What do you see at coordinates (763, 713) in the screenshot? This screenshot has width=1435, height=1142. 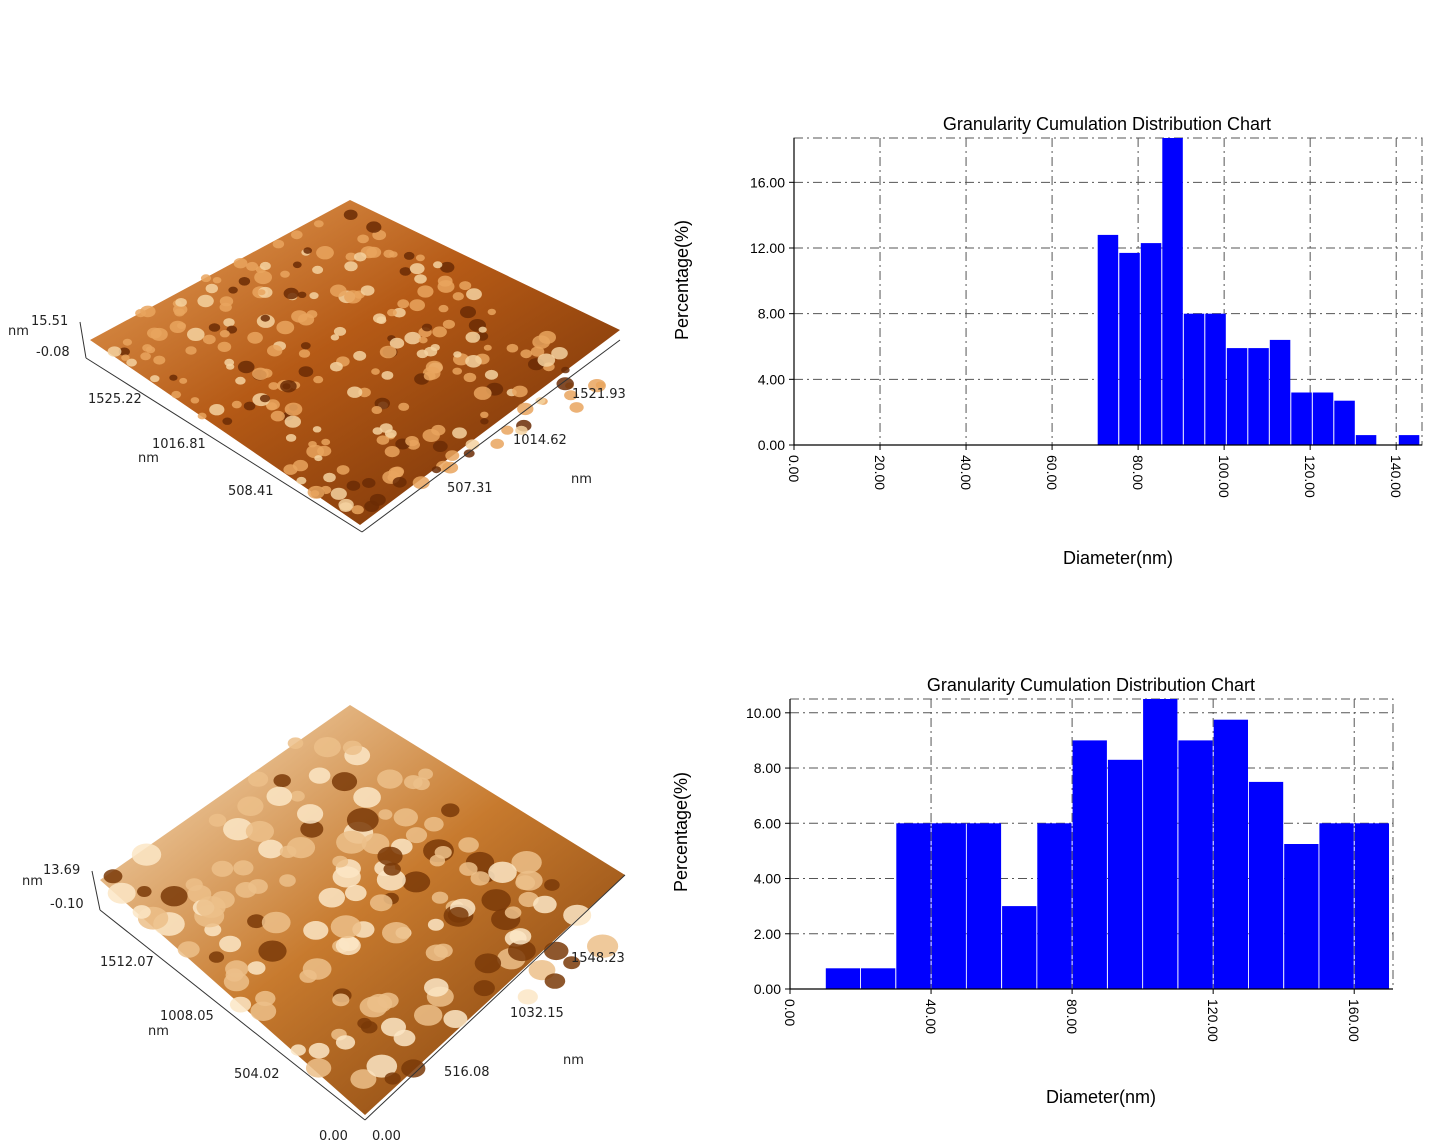 I see `y-tick-label: 10.00` at bounding box center [763, 713].